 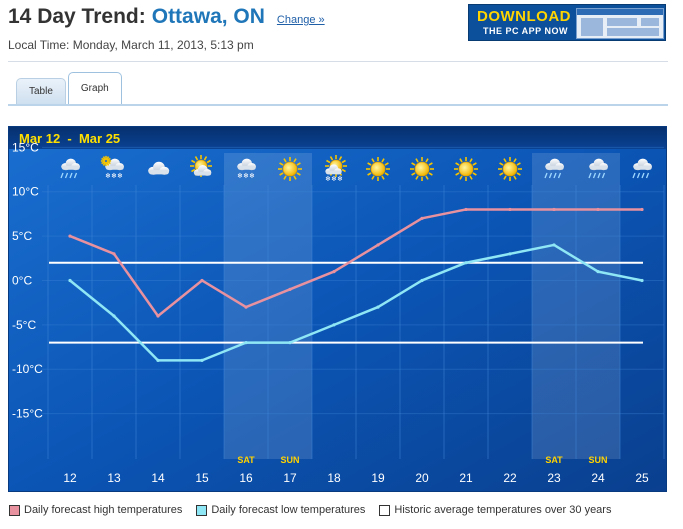 I want to click on page-header: 14 Day Trend: Ottawa, ON Change », so click(x=166, y=17).